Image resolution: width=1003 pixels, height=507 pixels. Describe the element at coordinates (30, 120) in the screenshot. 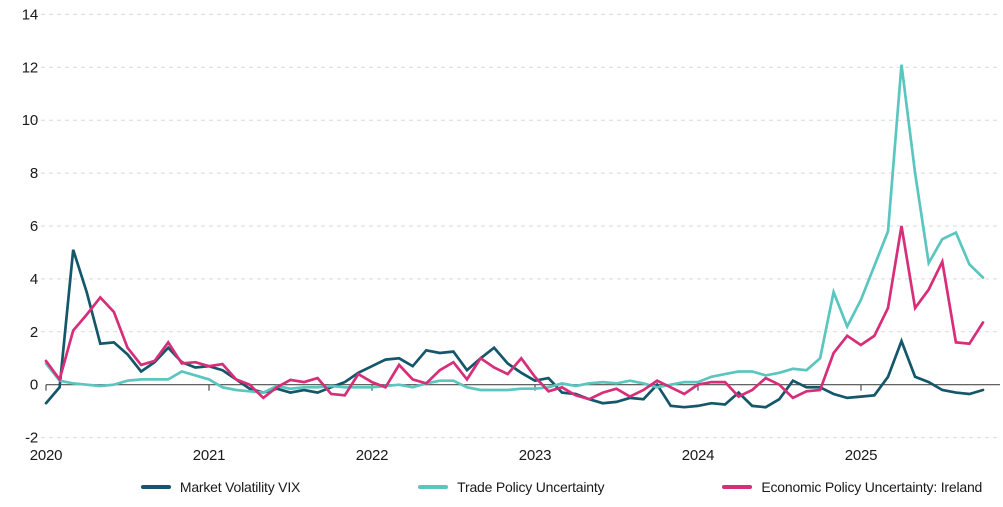

I see `y-axis-label: 10` at that location.